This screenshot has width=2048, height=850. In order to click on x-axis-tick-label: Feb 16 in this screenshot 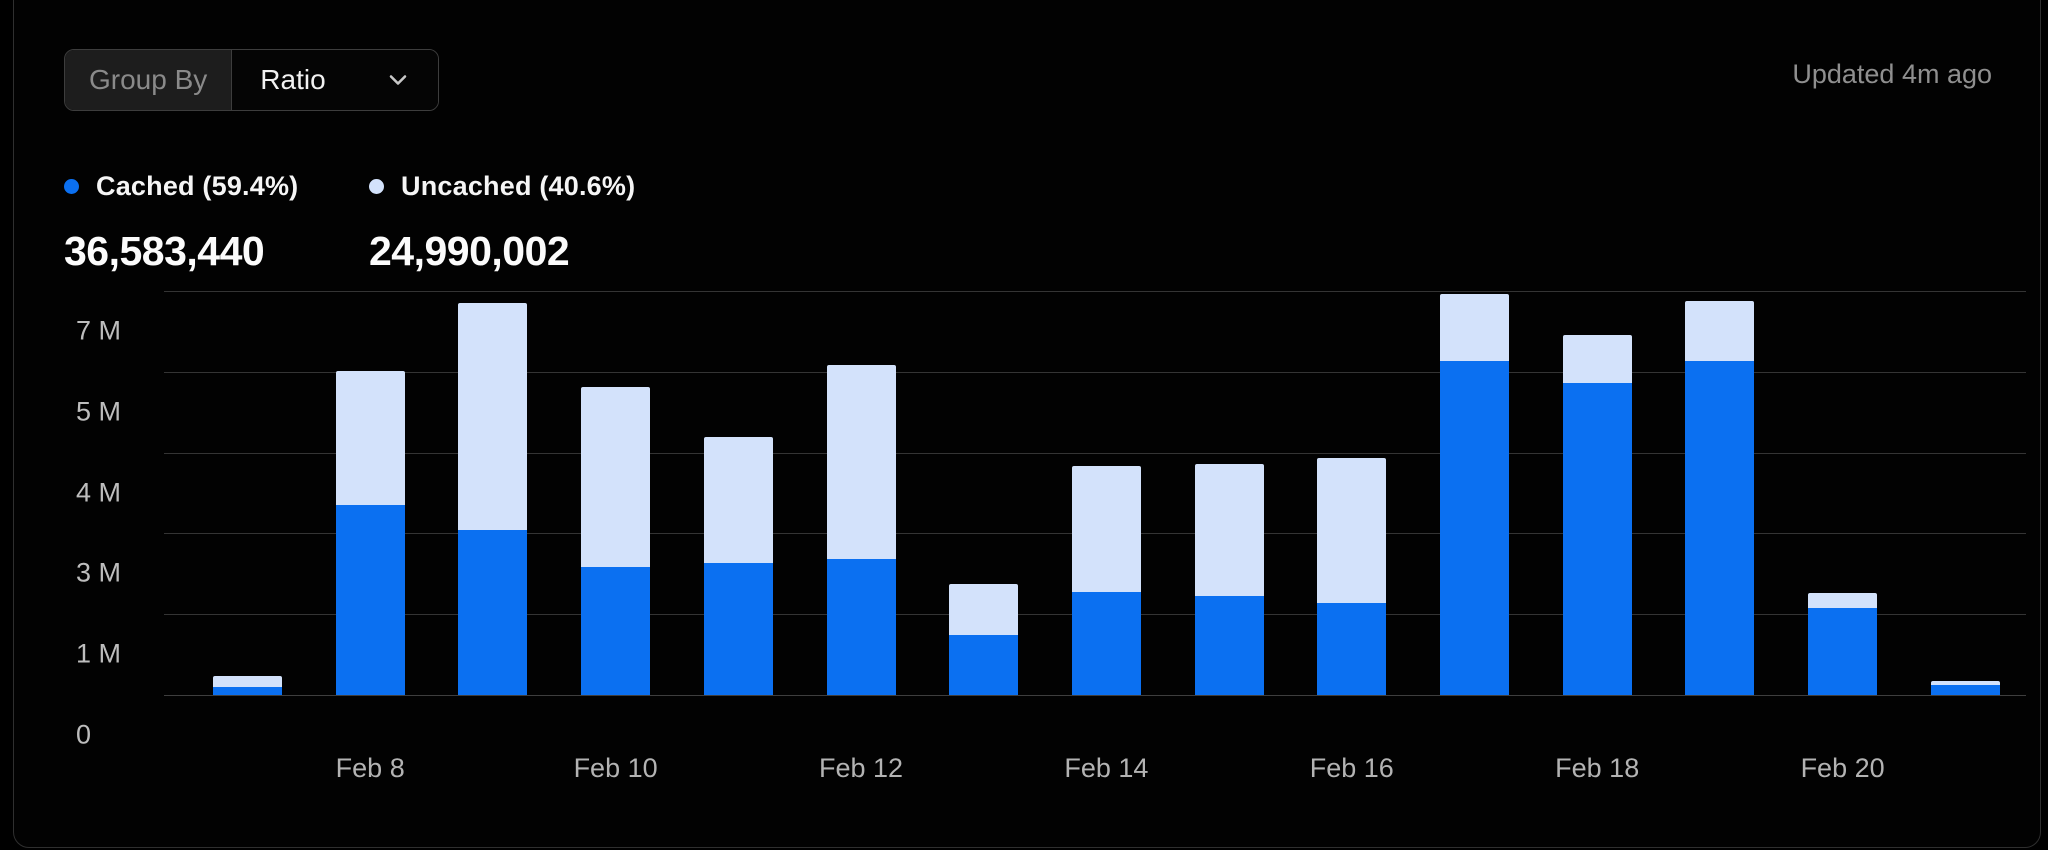, I will do `click(1351, 768)`.